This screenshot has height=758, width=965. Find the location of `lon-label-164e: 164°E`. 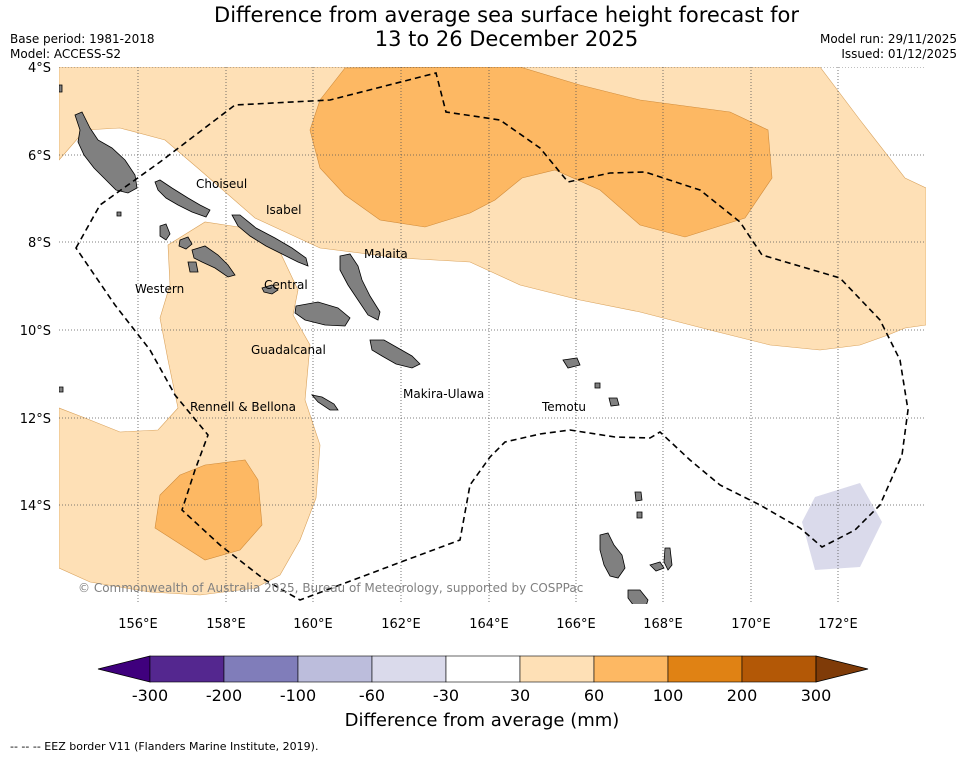

lon-label-164e: 164°E is located at coordinates (489, 624).